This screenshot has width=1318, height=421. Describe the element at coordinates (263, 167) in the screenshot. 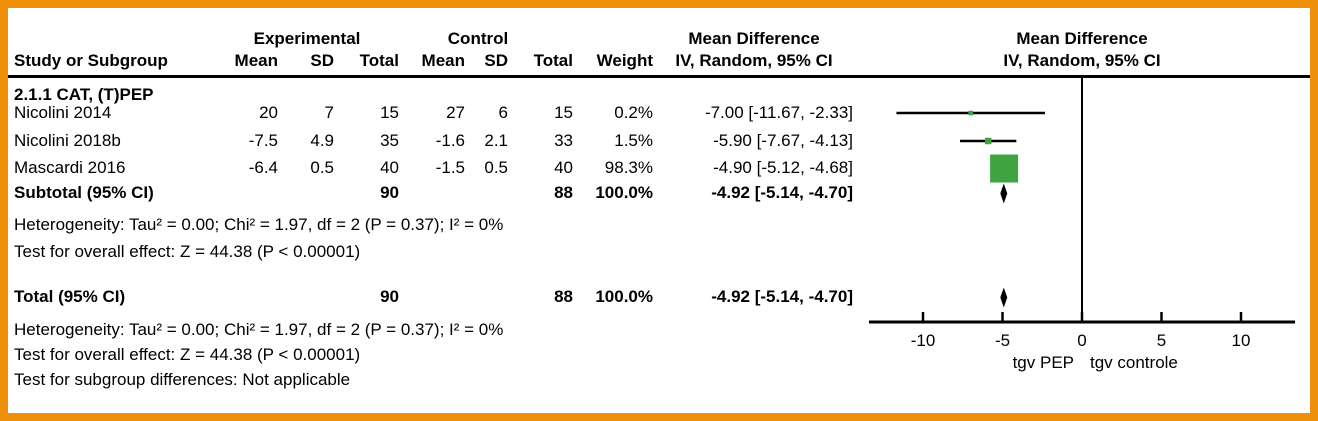

I see `mean-exp-value: -6.4` at that location.